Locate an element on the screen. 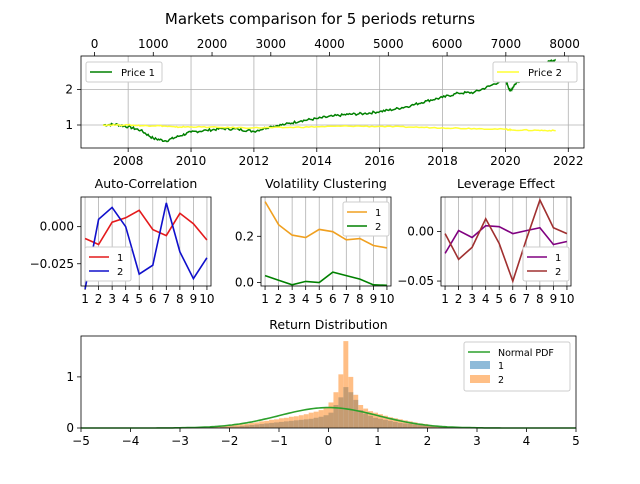  prices-grid is located at coordinates (332, 102).